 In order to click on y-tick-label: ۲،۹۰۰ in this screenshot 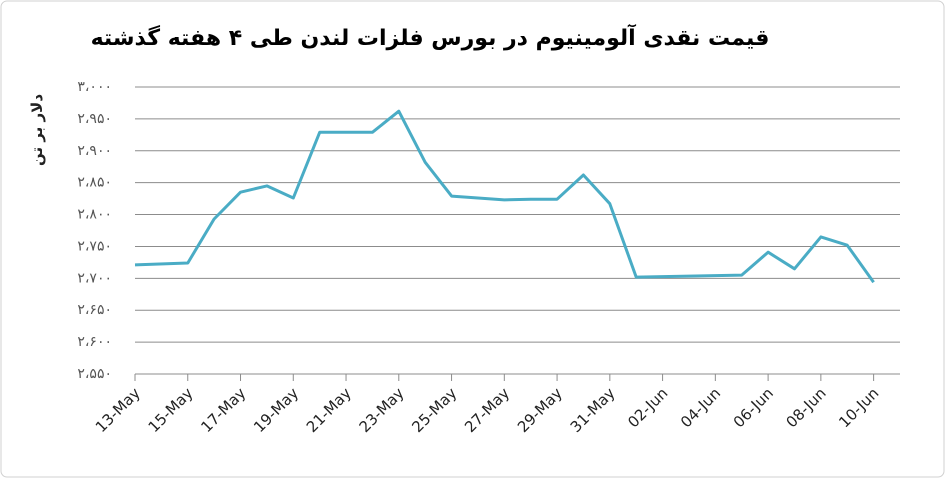, I will do `click(94, 151)`.